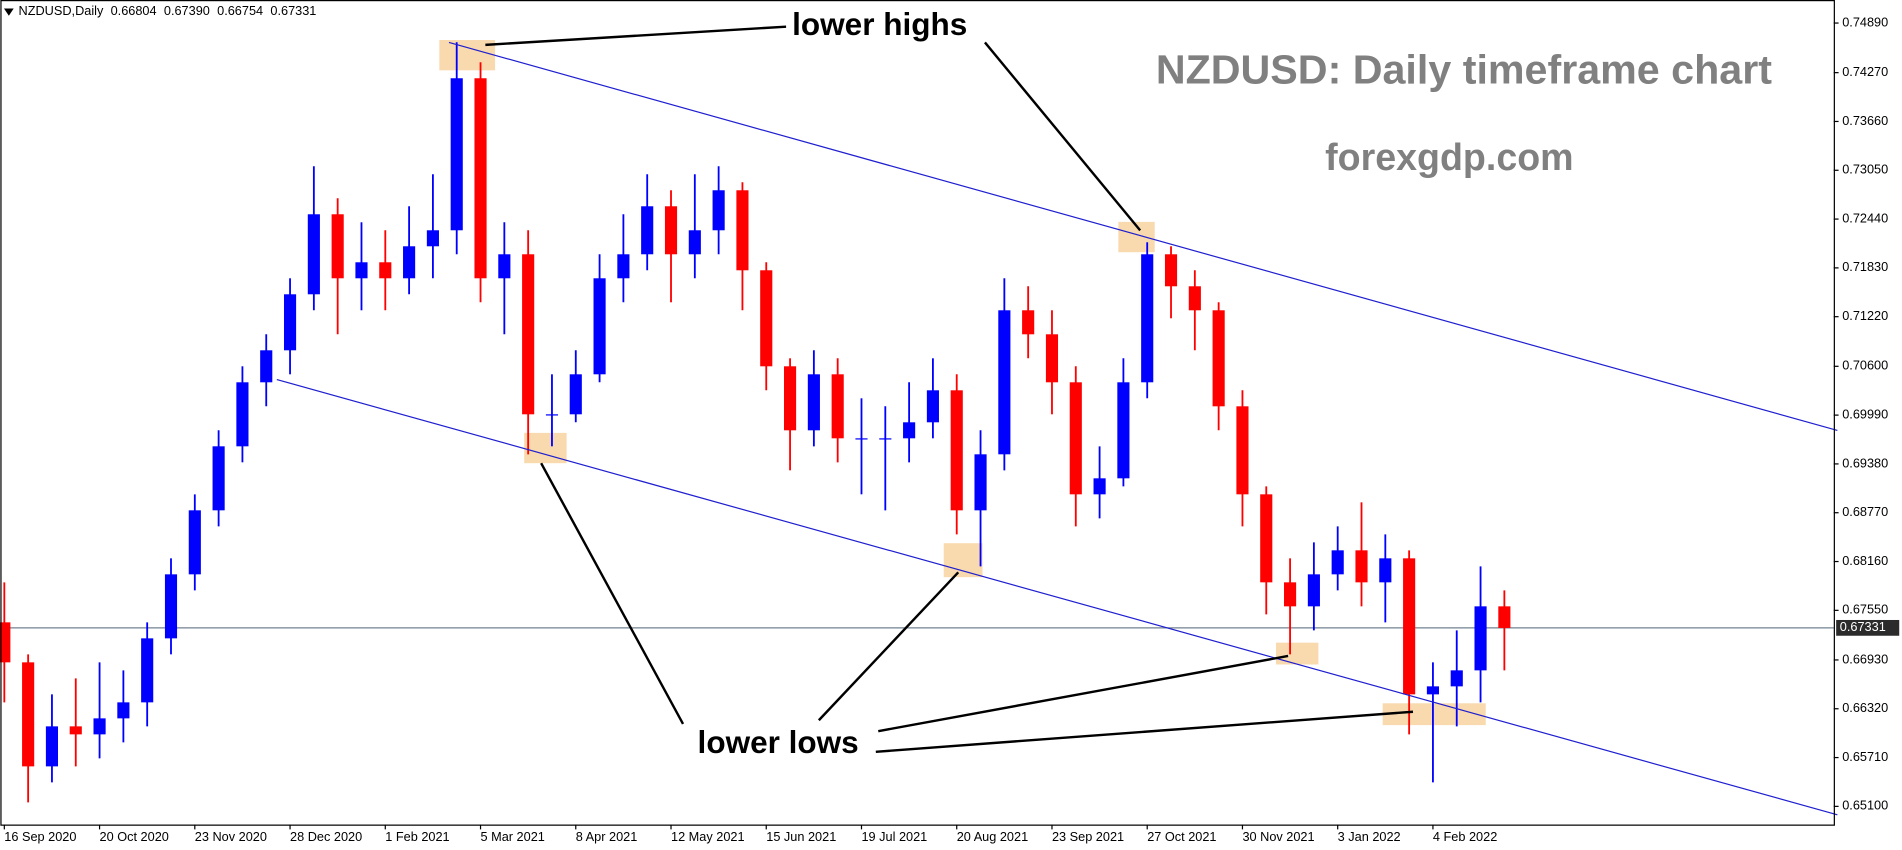 Image resolution: width=1902 pixels, height=850 pixels. What do you see at coordinates (240, 10) in the screenshot?
I see `header-value: 0.66754` at bounding box center [240, 10].